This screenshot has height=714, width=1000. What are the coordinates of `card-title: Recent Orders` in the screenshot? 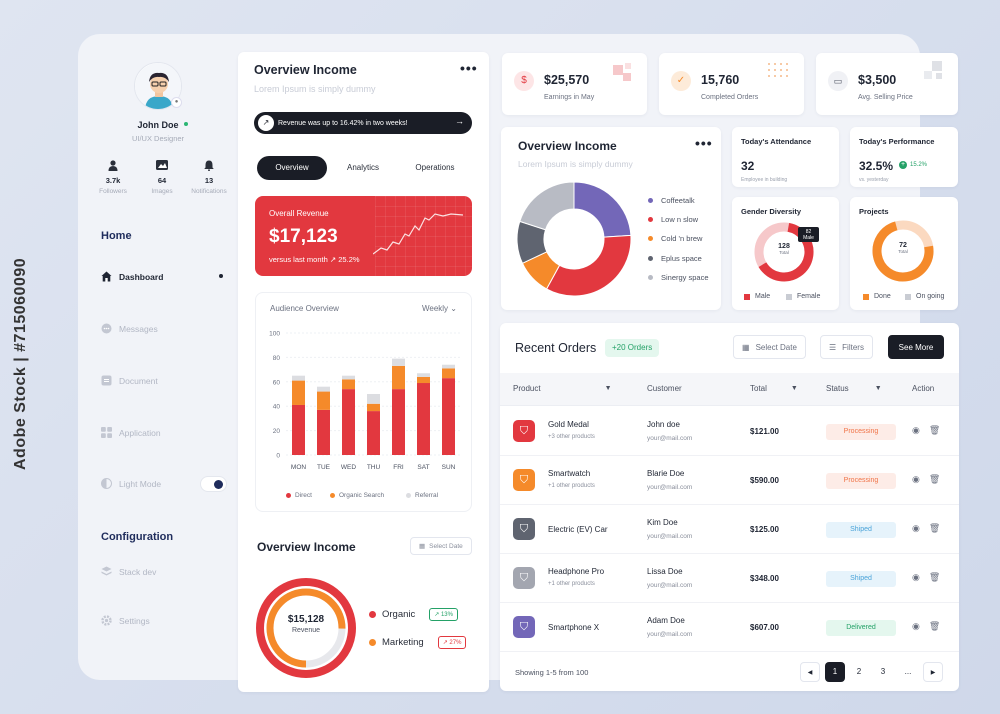 It's located at (556, 348).